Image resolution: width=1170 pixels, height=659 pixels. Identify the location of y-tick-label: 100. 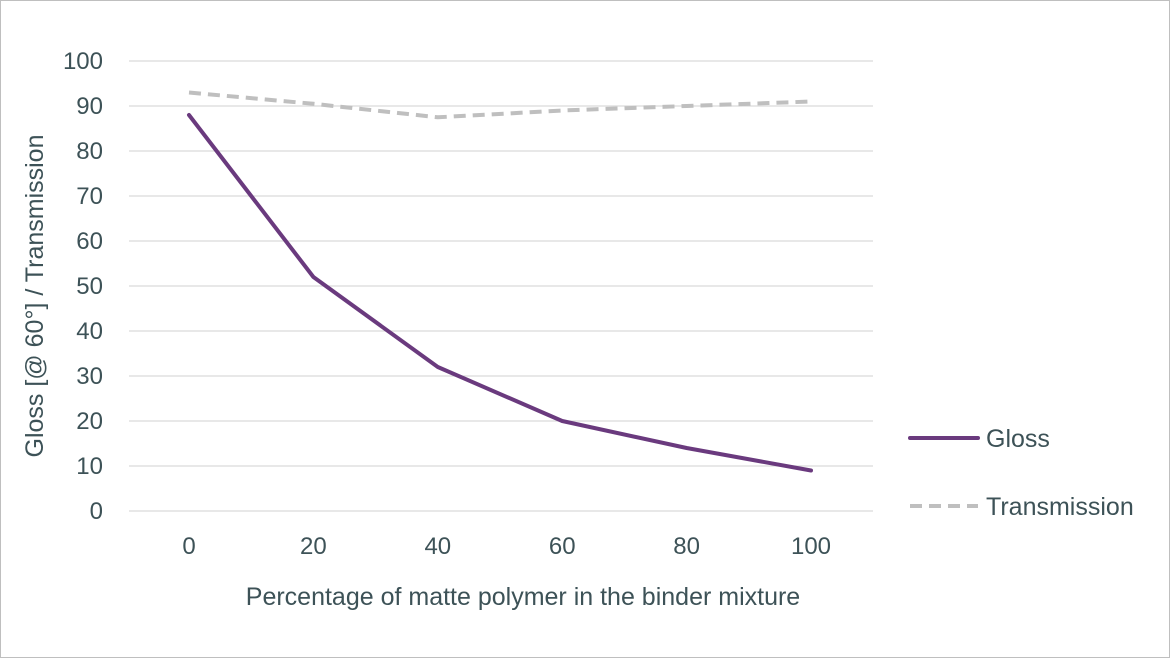
(83, 61).